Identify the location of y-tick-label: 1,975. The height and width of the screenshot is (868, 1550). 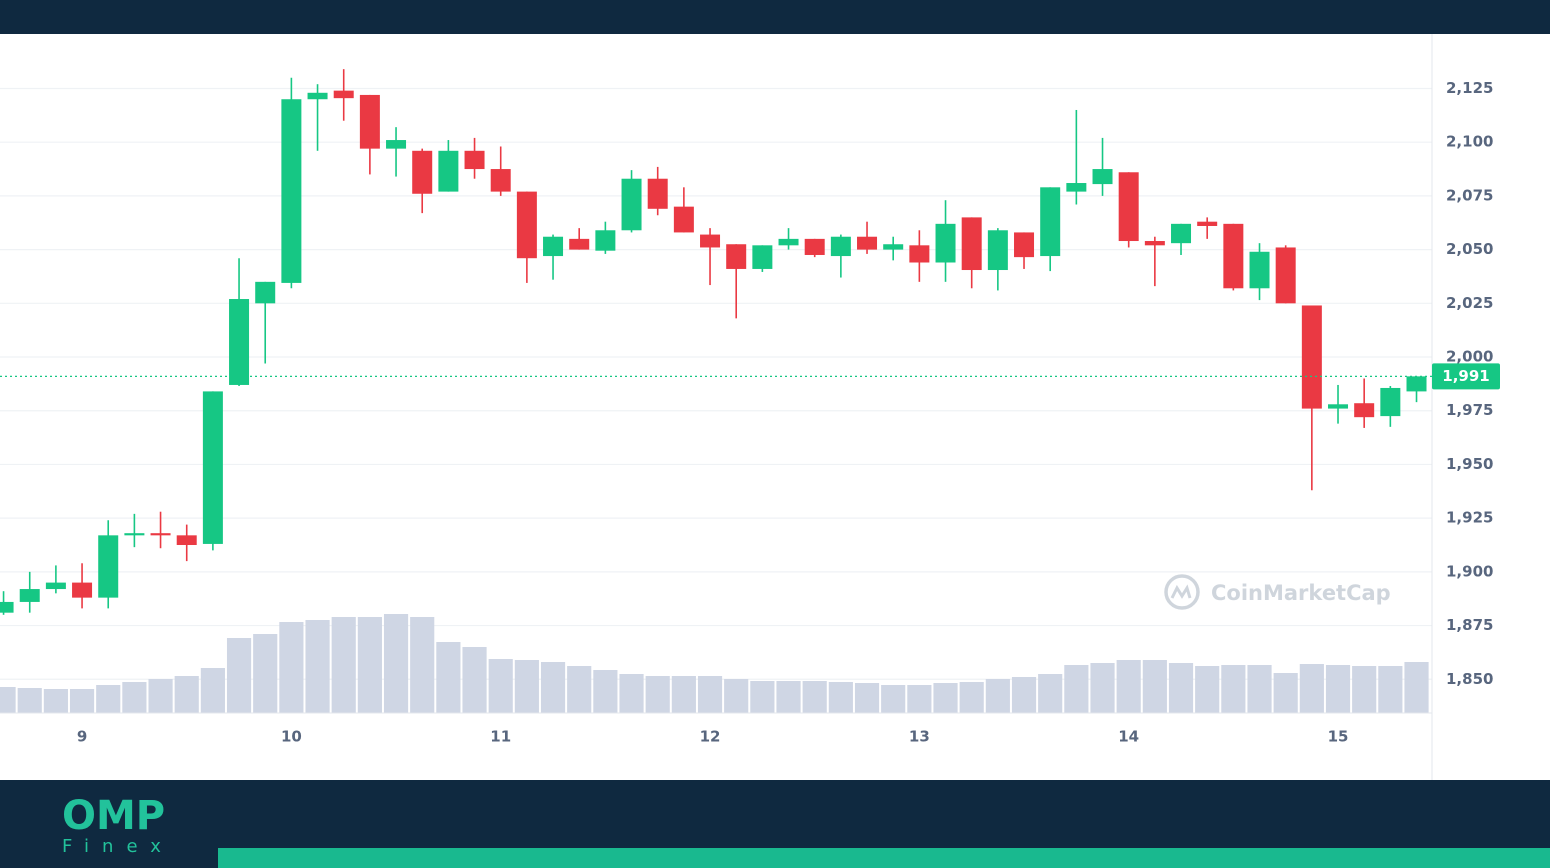
(1469, 410).